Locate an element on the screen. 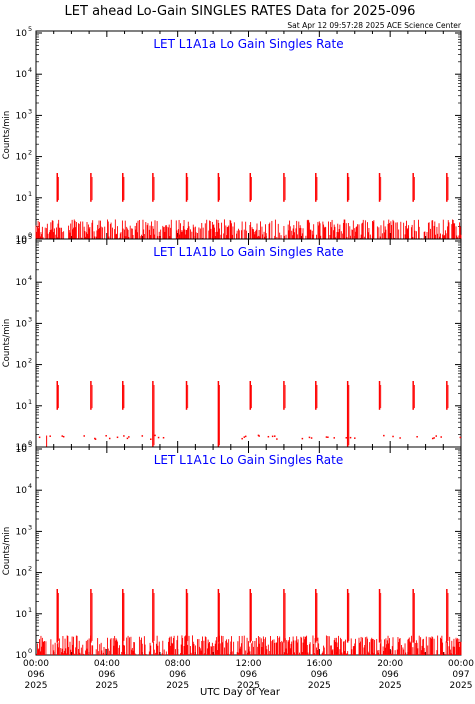 This screenshot has height=704, width=475. x-tick-time: 16:00 is located at coordinates (319, 664).